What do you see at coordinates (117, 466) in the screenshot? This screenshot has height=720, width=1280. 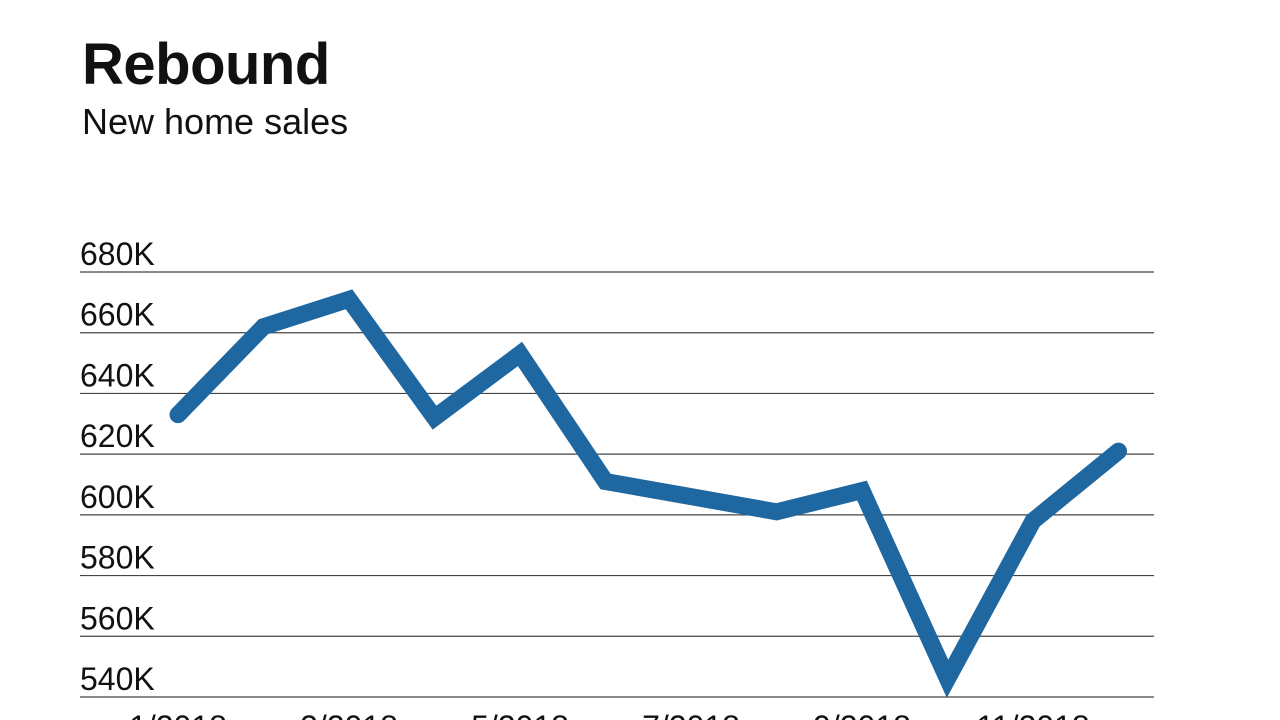 I see `y-axis-tick-labels: 680K 660K 640K 620K 600K 580K 560K 540K` at bounding box center [117, 466].